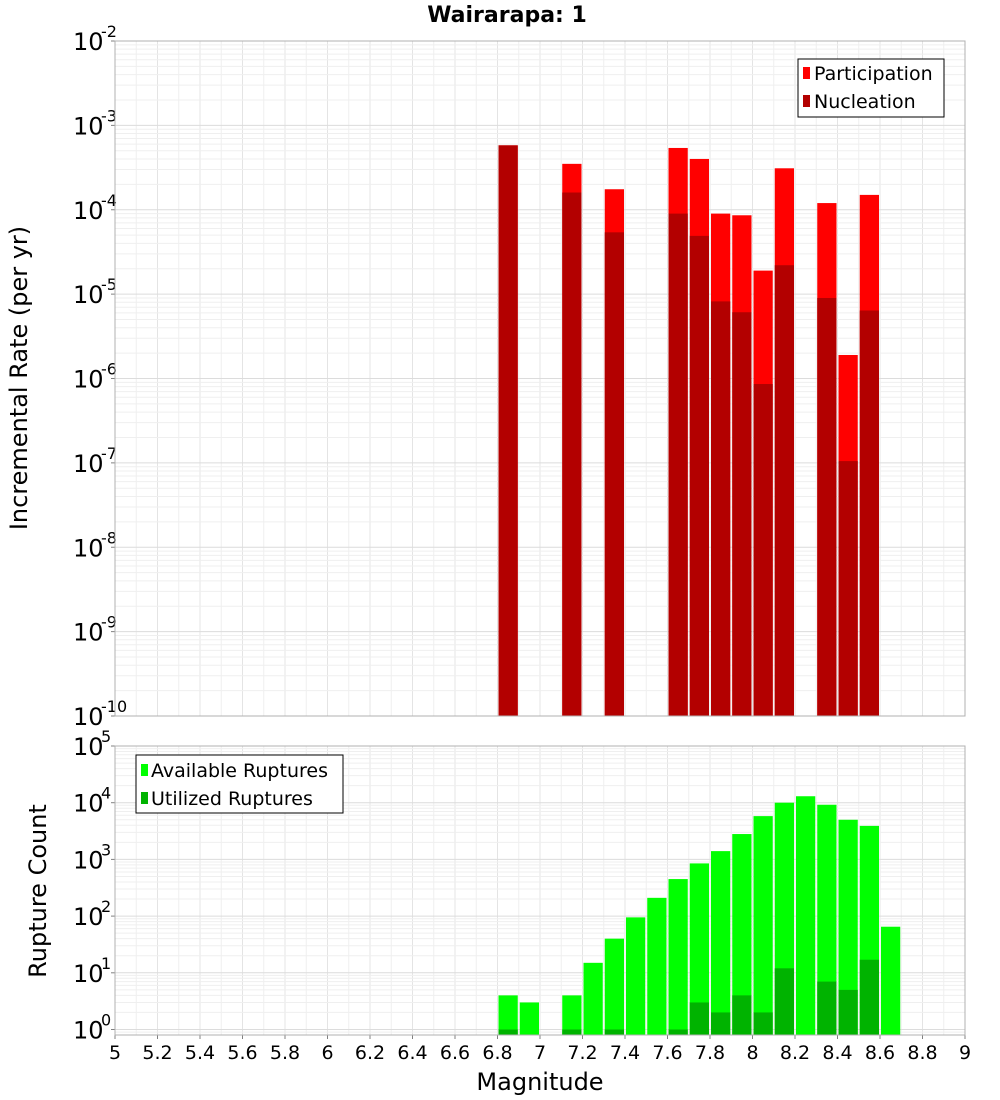 This screenshot has height=1100, width=1000. What do you see at coordinates (625, 1053) in the screenshot?
I see `x-tick-label: 7.4` at bounding box center [625, 1053].